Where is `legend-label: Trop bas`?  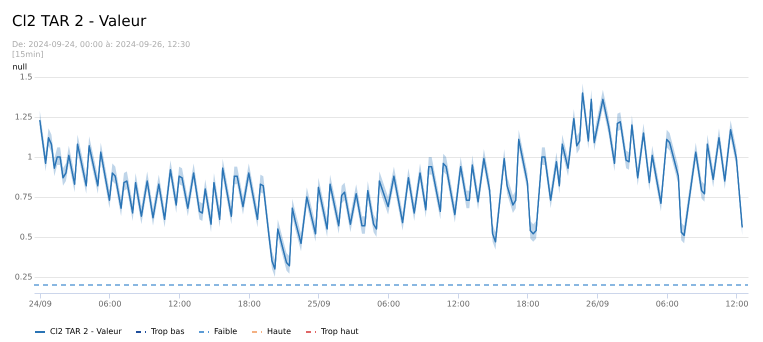
legend-label: Trop bas is located at coordinates (167, 331).